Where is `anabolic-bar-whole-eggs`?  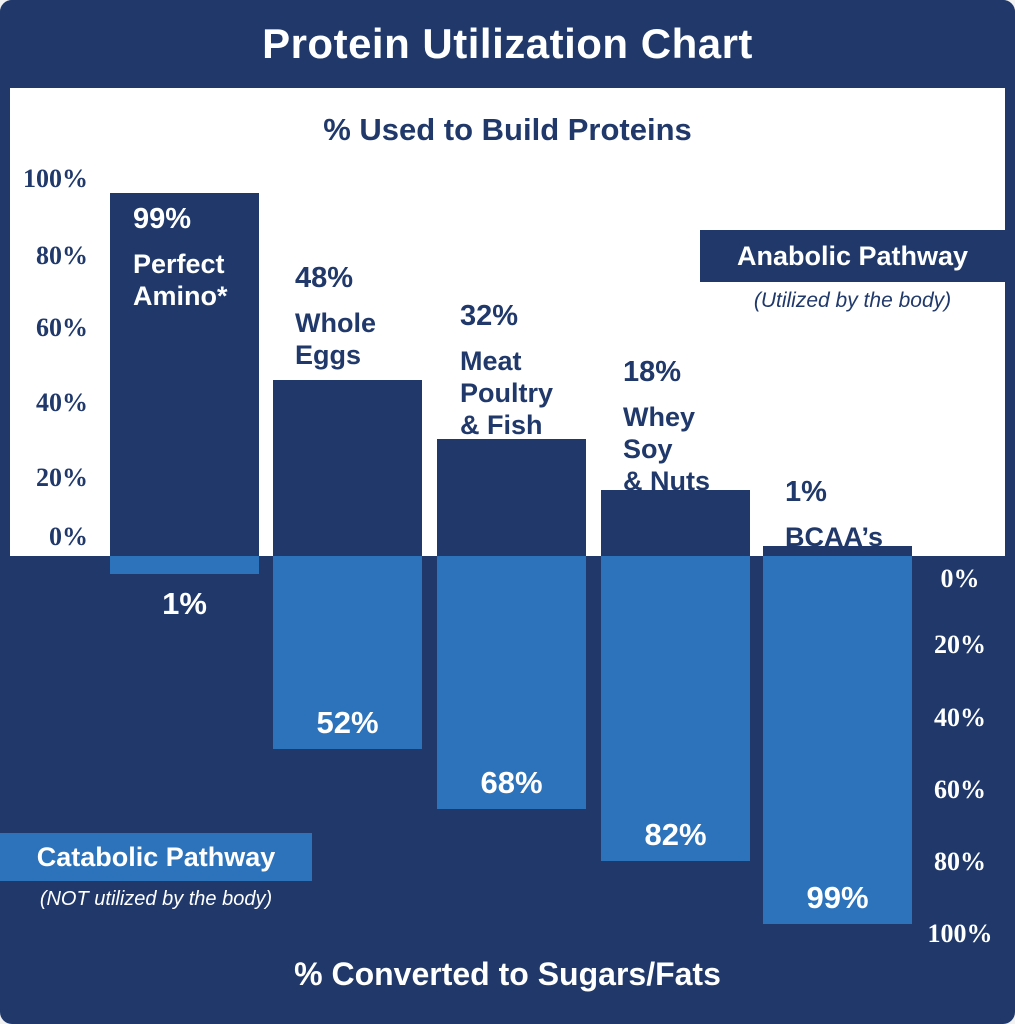
anabolic-bar-whole-eggs is located at coordinates (347, 467).